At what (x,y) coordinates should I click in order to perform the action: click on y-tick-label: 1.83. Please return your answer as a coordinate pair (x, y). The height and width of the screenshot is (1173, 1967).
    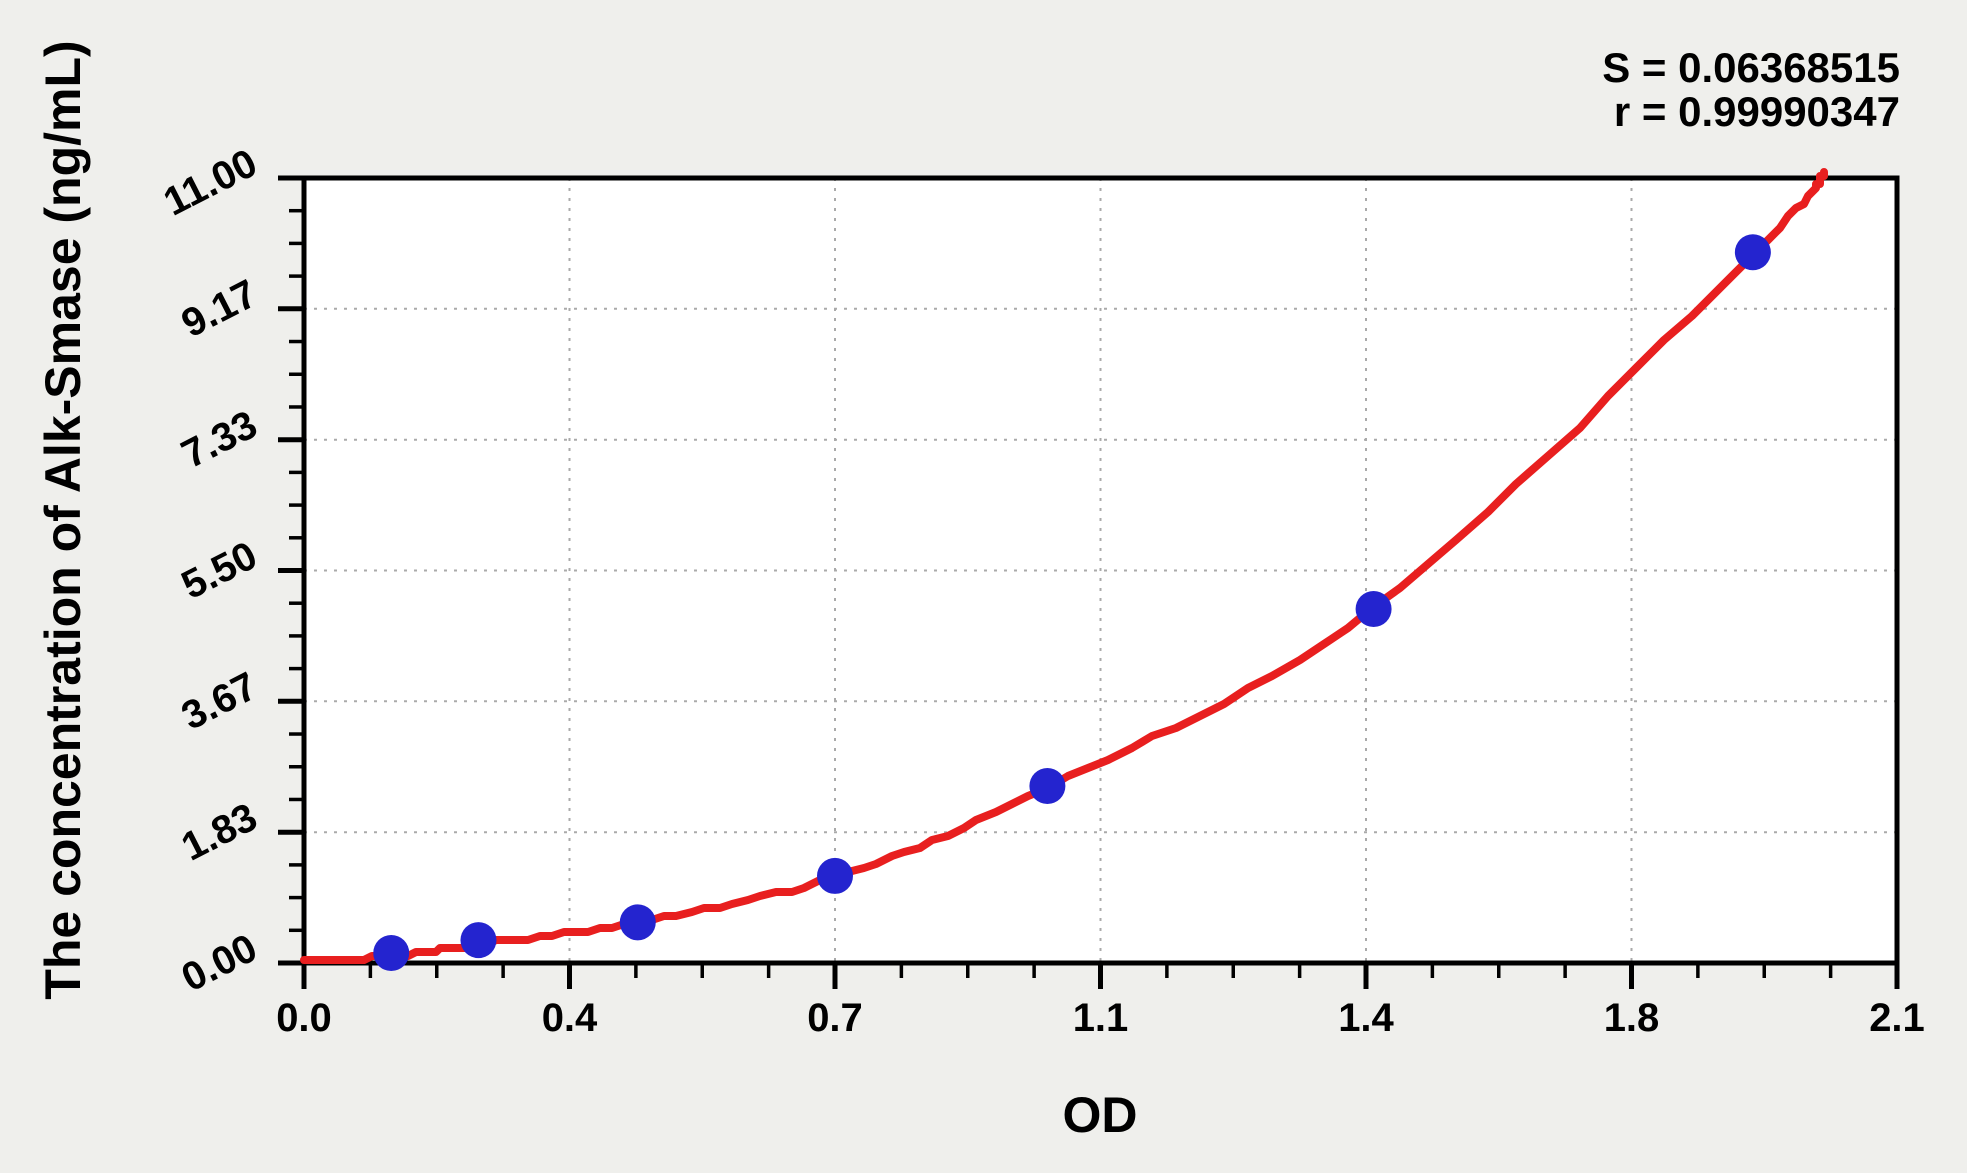
    Looking at the image, I should click on (219, 832).